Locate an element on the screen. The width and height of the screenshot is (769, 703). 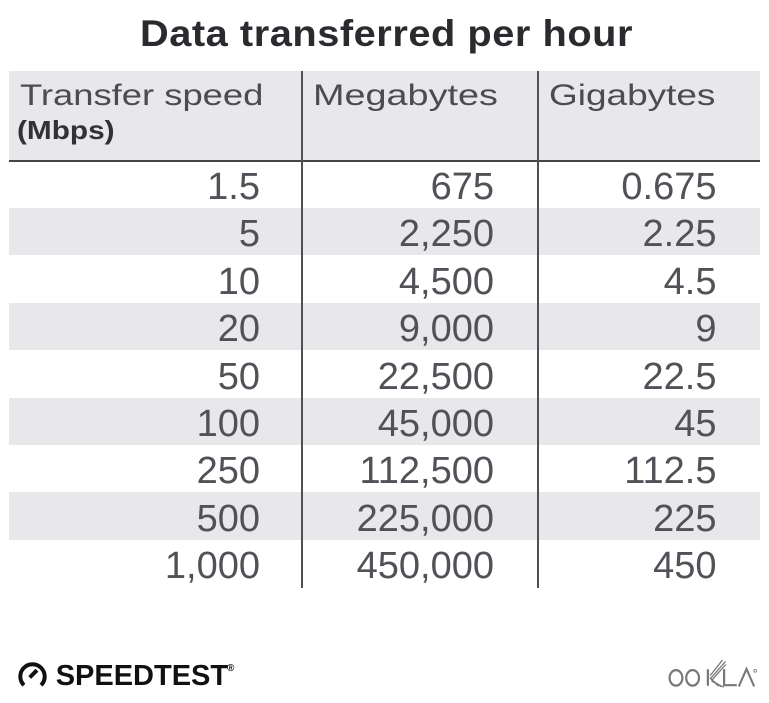
svg-text: SPEEDTEST is located at coordinates (142, 676).